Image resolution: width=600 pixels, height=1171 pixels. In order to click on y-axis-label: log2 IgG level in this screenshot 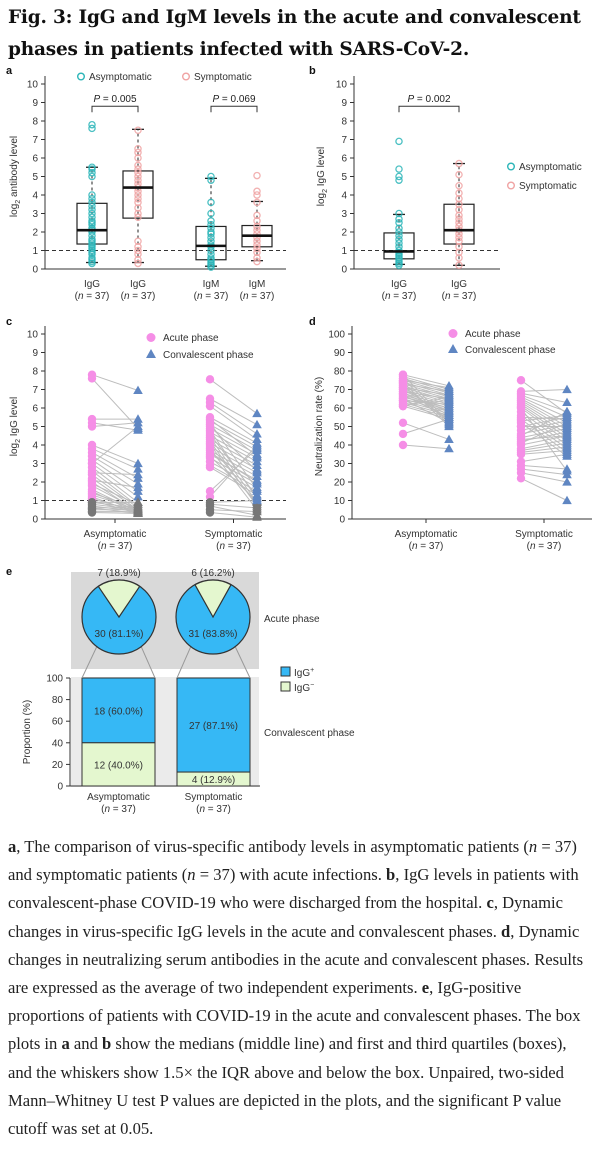, I will do `click(322, 177)`.